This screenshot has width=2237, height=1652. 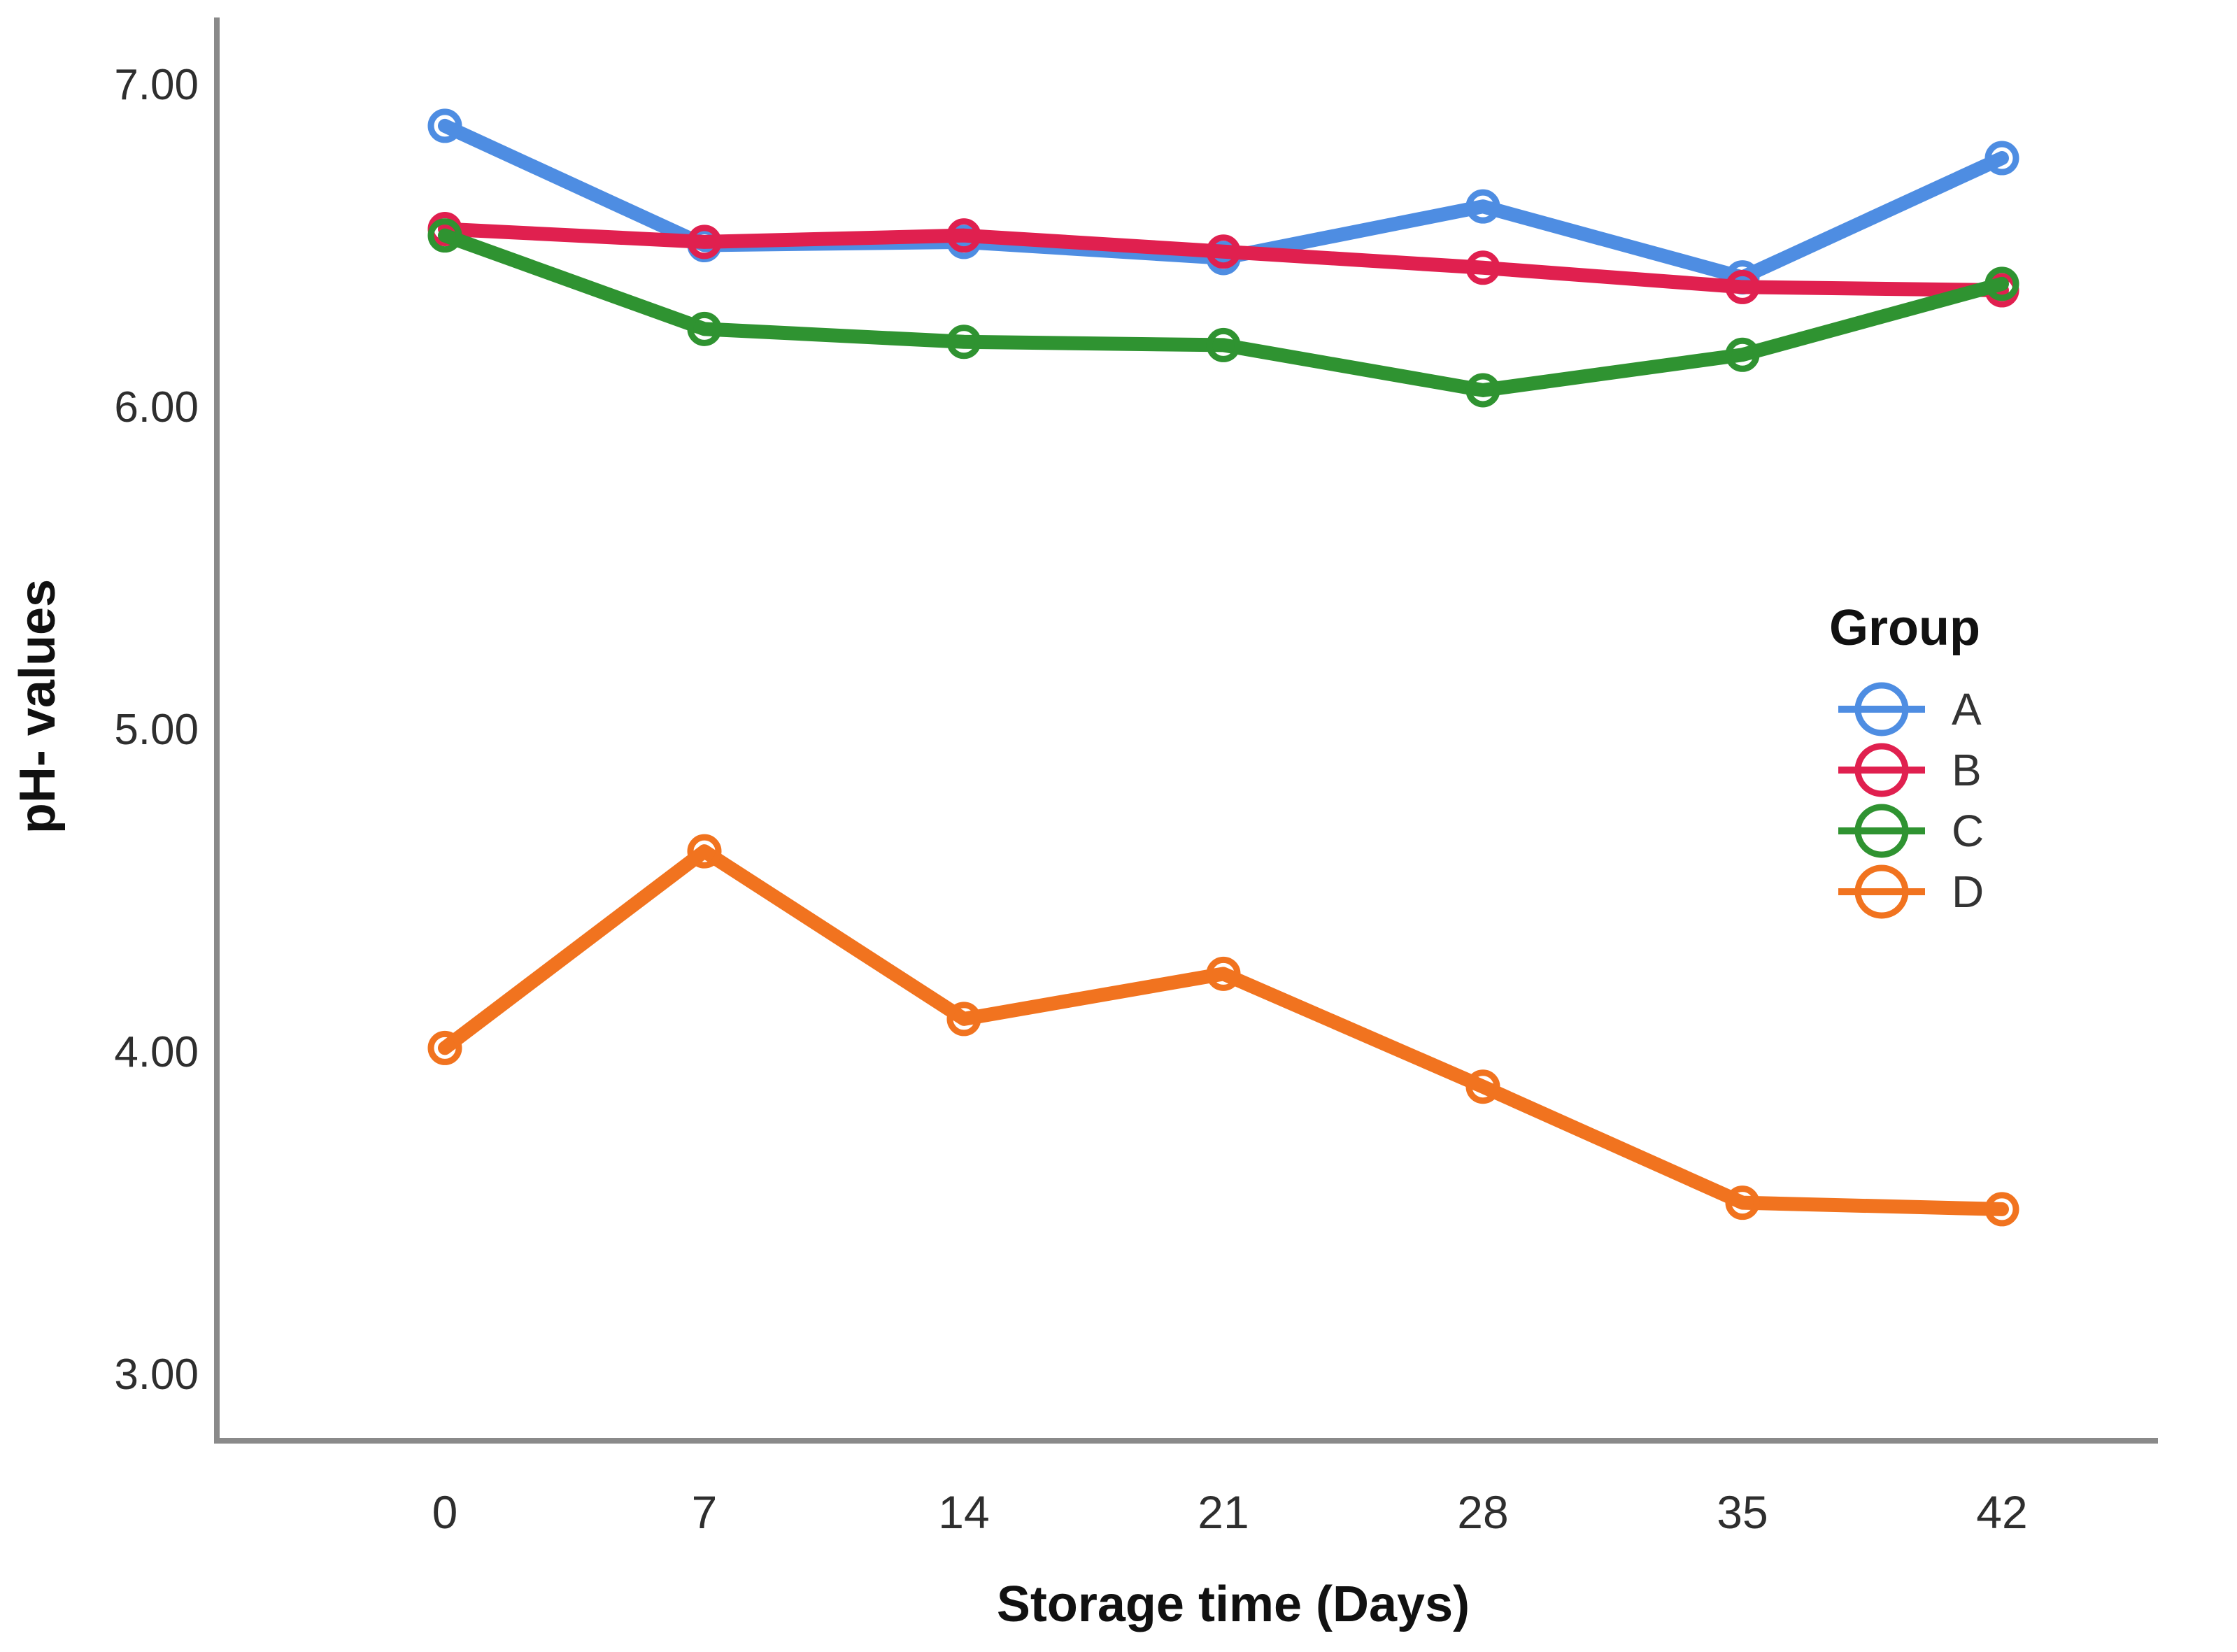 What do you see at coordinates (705, 1512) in the screenshot?
I see `x-tick-label: 7` at bounding box center [705, 1512].